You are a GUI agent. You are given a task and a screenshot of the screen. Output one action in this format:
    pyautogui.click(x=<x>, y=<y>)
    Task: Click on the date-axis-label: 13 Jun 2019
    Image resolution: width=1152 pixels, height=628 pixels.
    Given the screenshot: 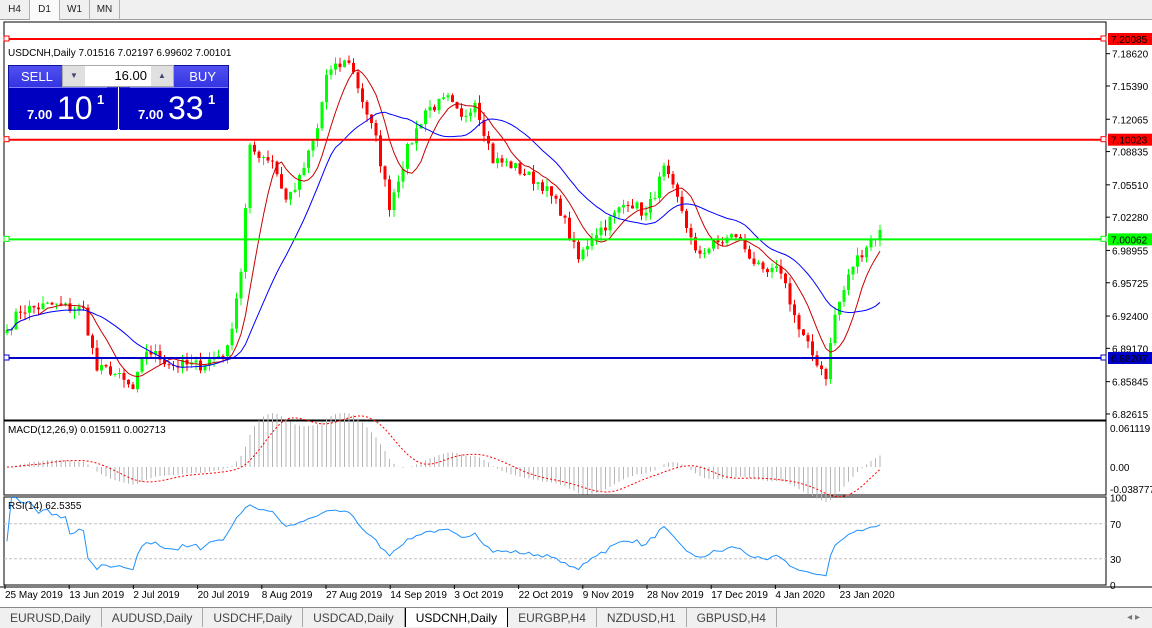 What is the action you would take?
    pyautogui.click(x=96, y=595)
    